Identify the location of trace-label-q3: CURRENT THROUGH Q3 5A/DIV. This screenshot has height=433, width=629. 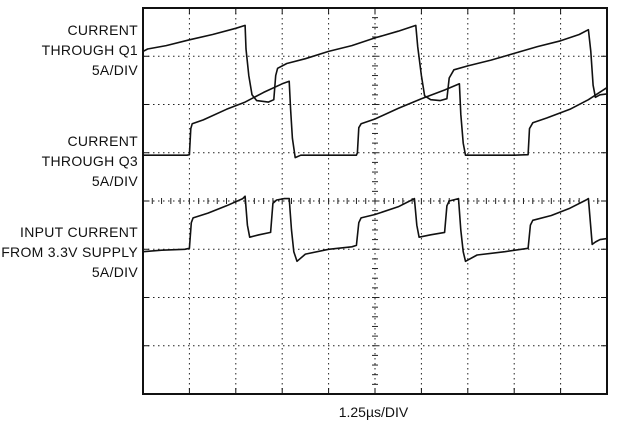
(90, 161).